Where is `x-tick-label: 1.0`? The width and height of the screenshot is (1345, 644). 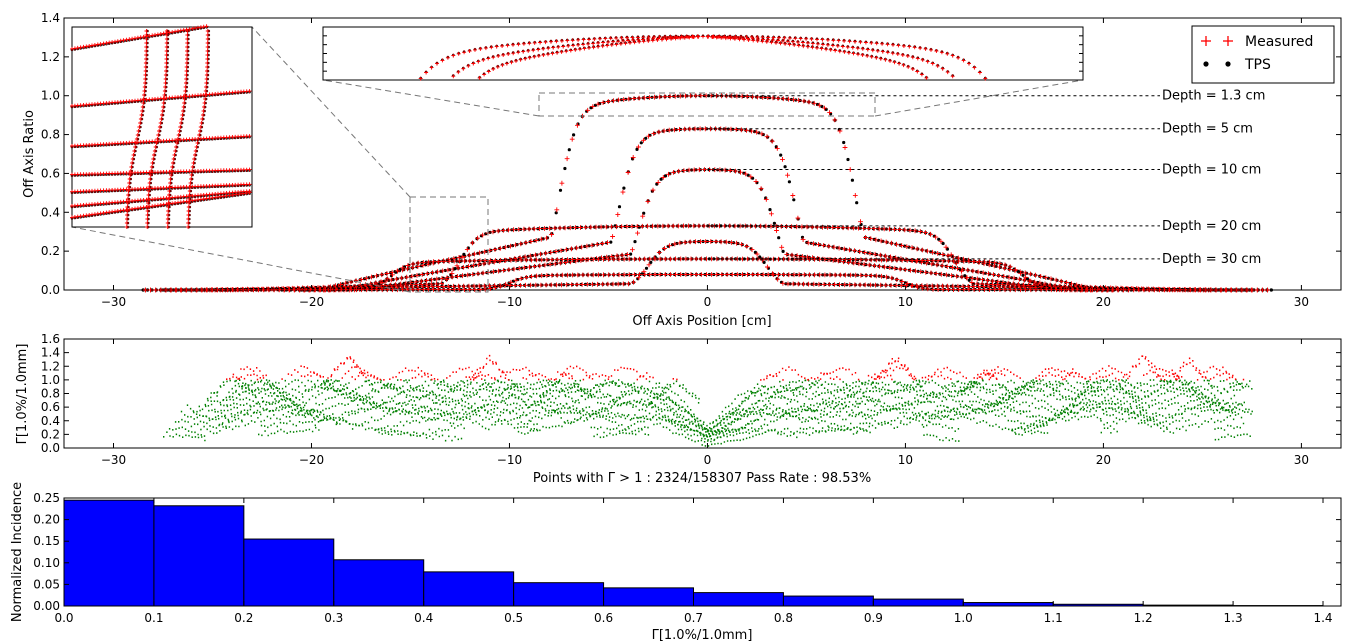
x-tick-label: 1.0 is located at coordinates (963, 618).